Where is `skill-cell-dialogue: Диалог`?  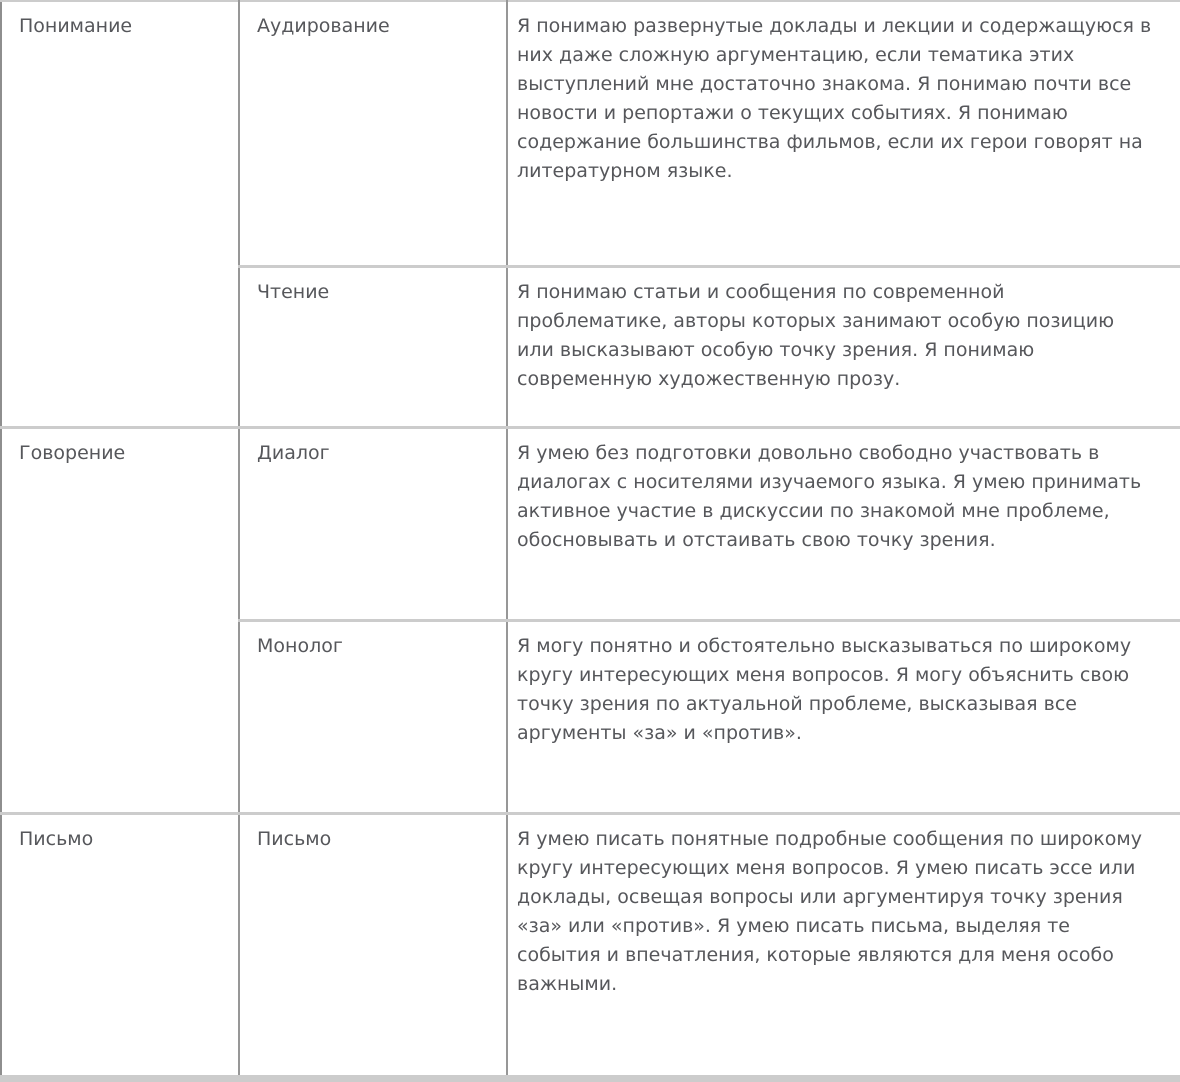
skill-cell-dialogue: Диалог is located at coordinates (373, 524).